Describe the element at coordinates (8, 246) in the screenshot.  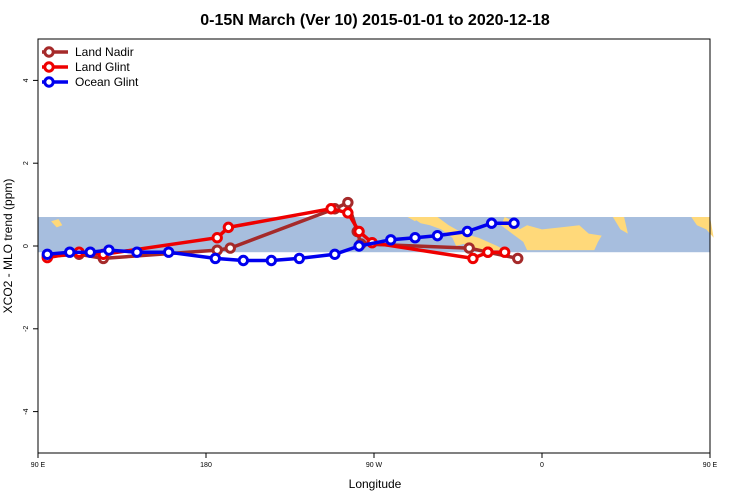
I see `y-axis-label: XCO2 - MLO trend (ppm)` at that location.